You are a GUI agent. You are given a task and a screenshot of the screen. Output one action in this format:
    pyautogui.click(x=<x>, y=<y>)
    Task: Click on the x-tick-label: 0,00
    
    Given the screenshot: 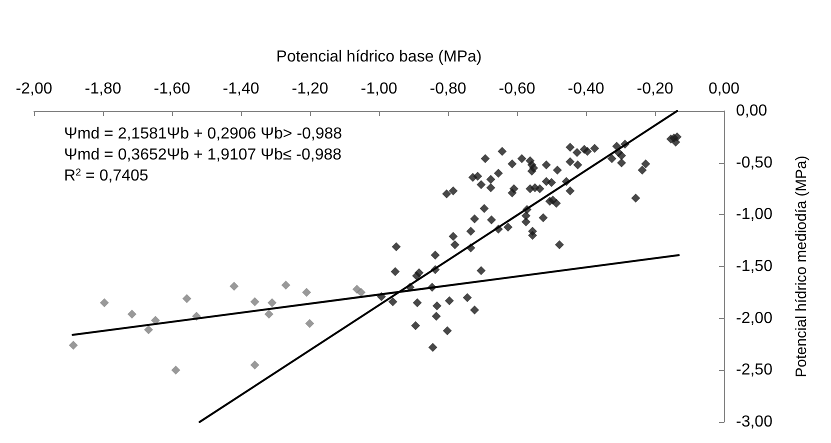 What is the action you would take?
    pyautogui.click(x=724, y=89)
    